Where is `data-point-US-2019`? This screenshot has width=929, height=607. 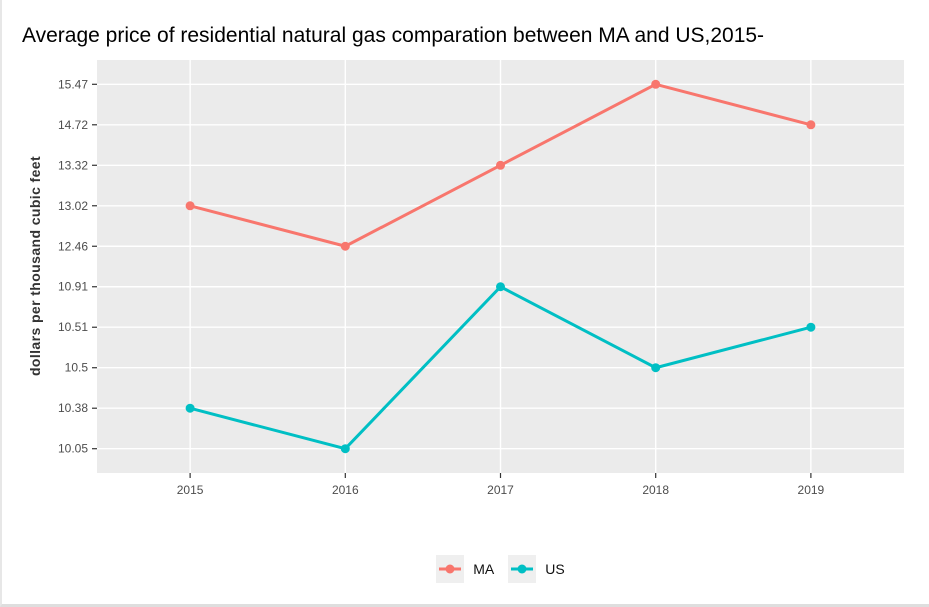
data-point-US-2019 is located at coordinates (811, 327).